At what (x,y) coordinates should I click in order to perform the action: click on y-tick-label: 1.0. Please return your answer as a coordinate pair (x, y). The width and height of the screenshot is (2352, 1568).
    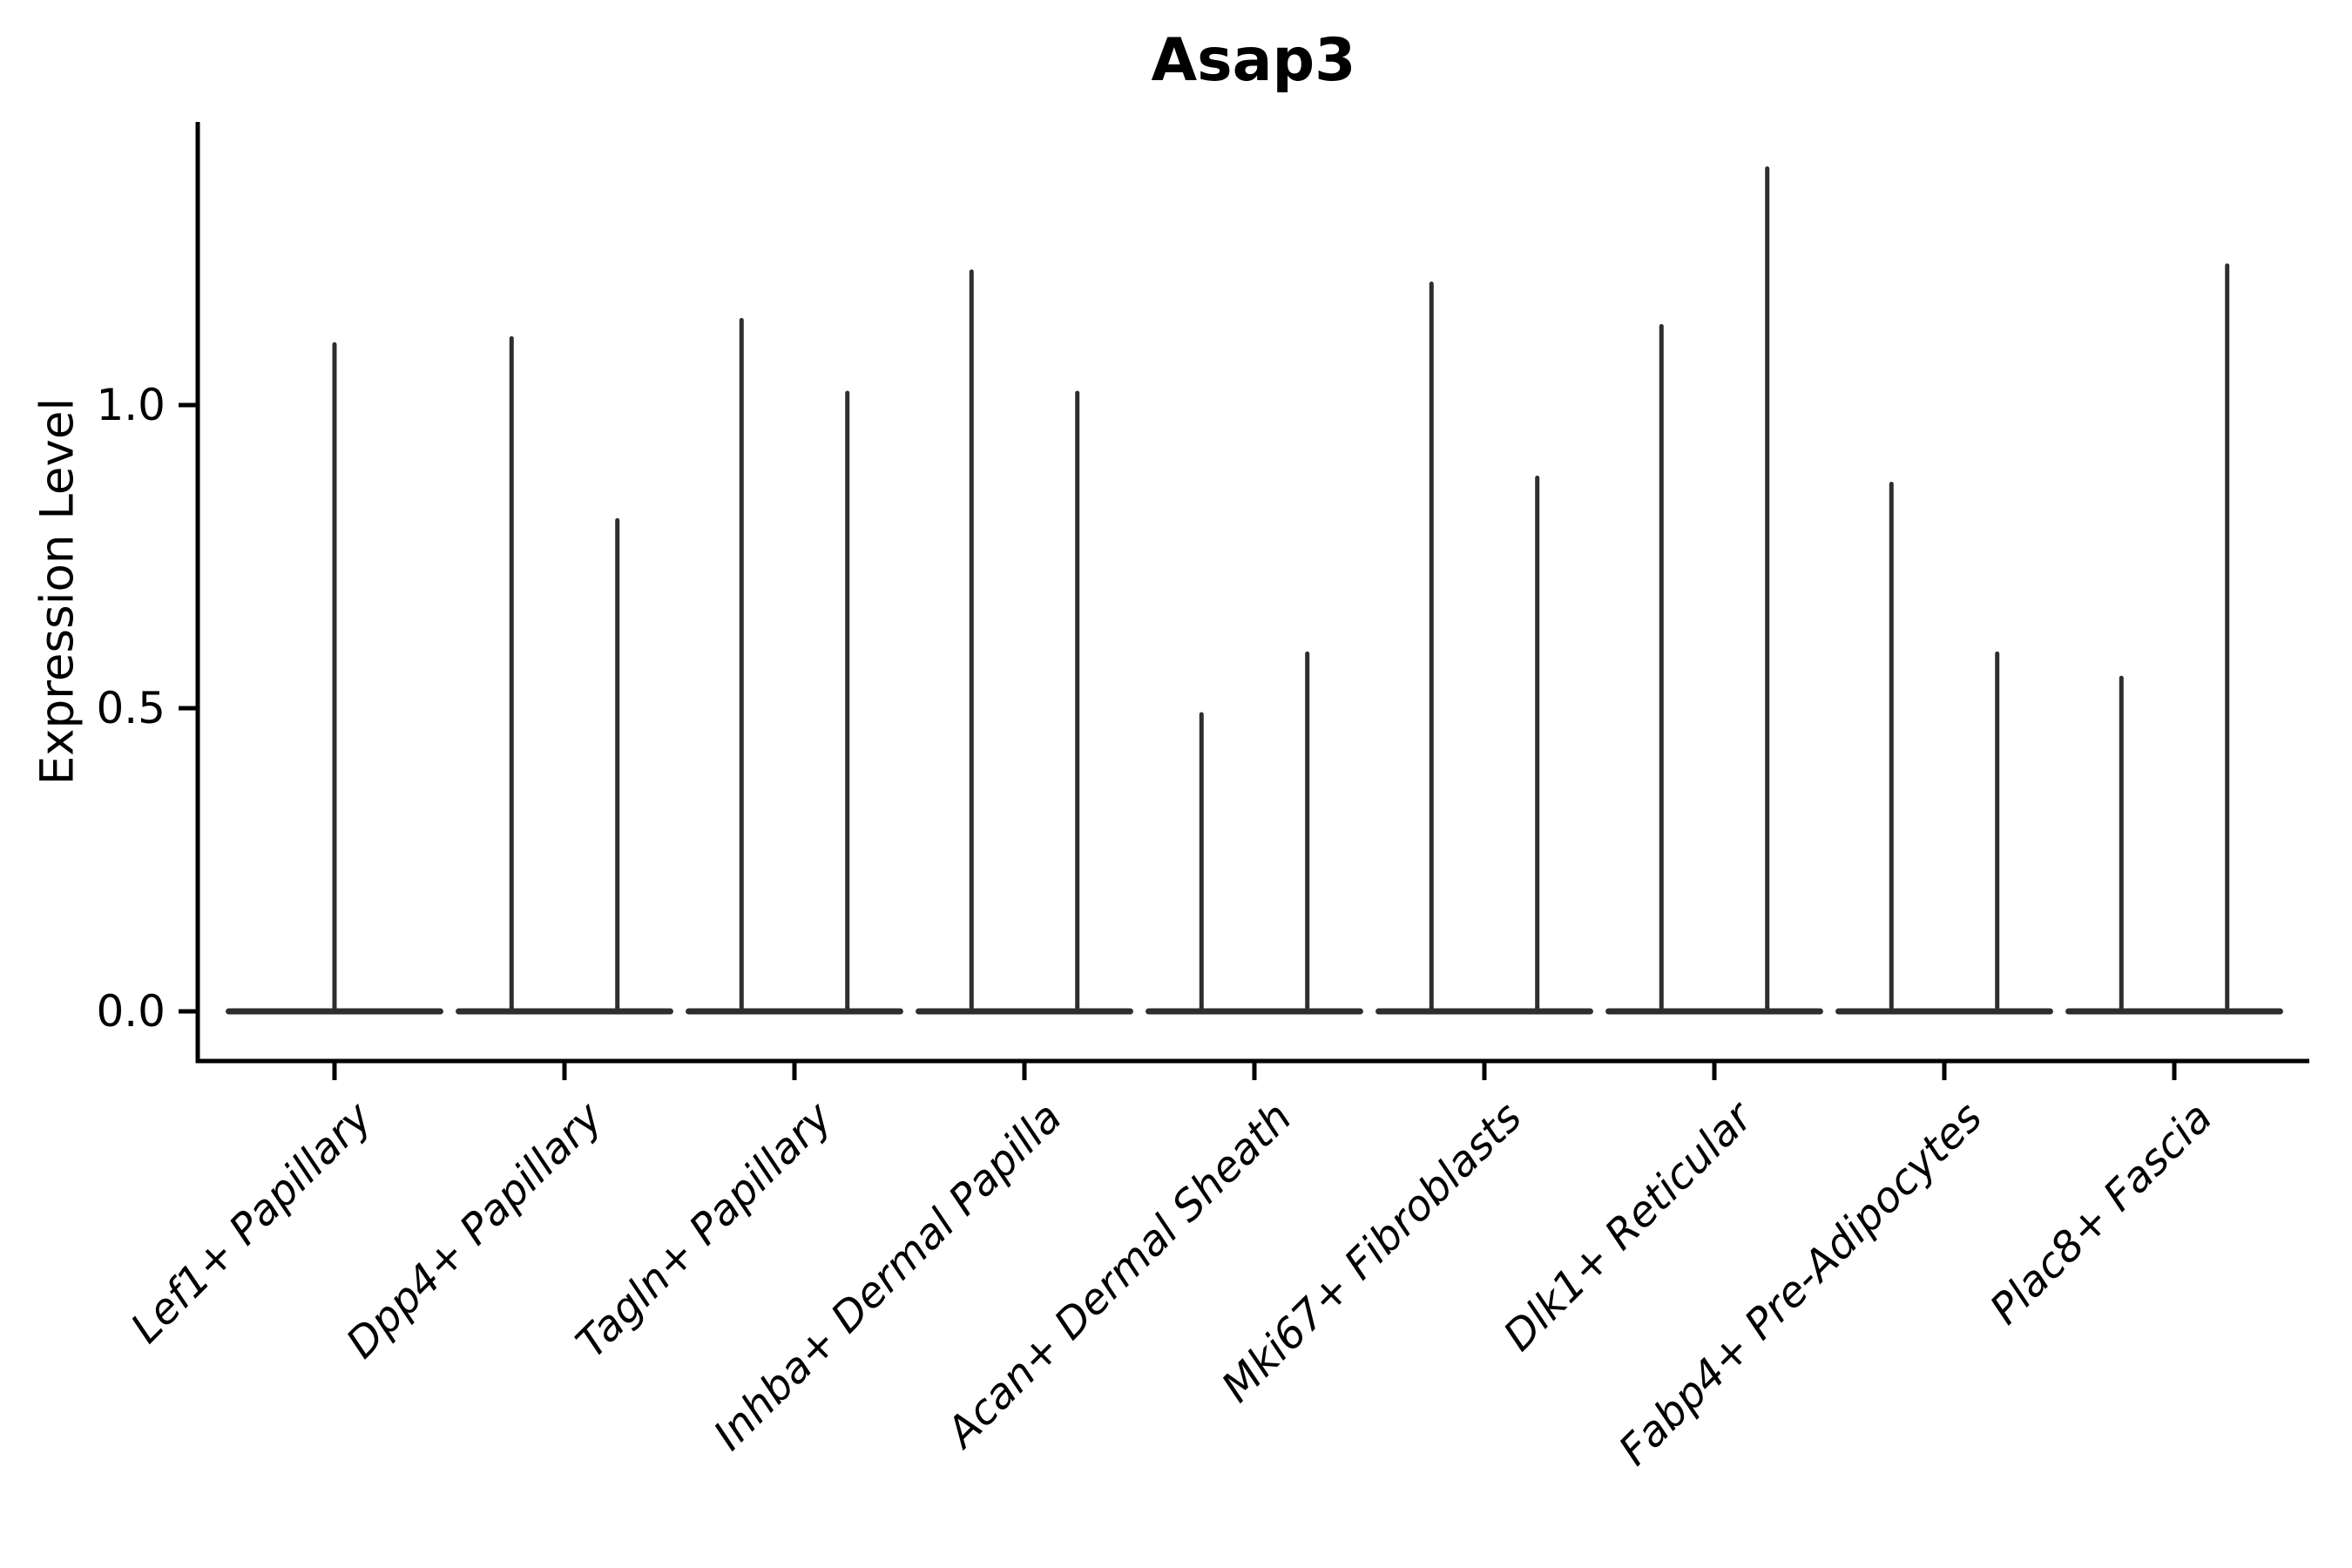
    Looking at the image, I should click on (131, 405).